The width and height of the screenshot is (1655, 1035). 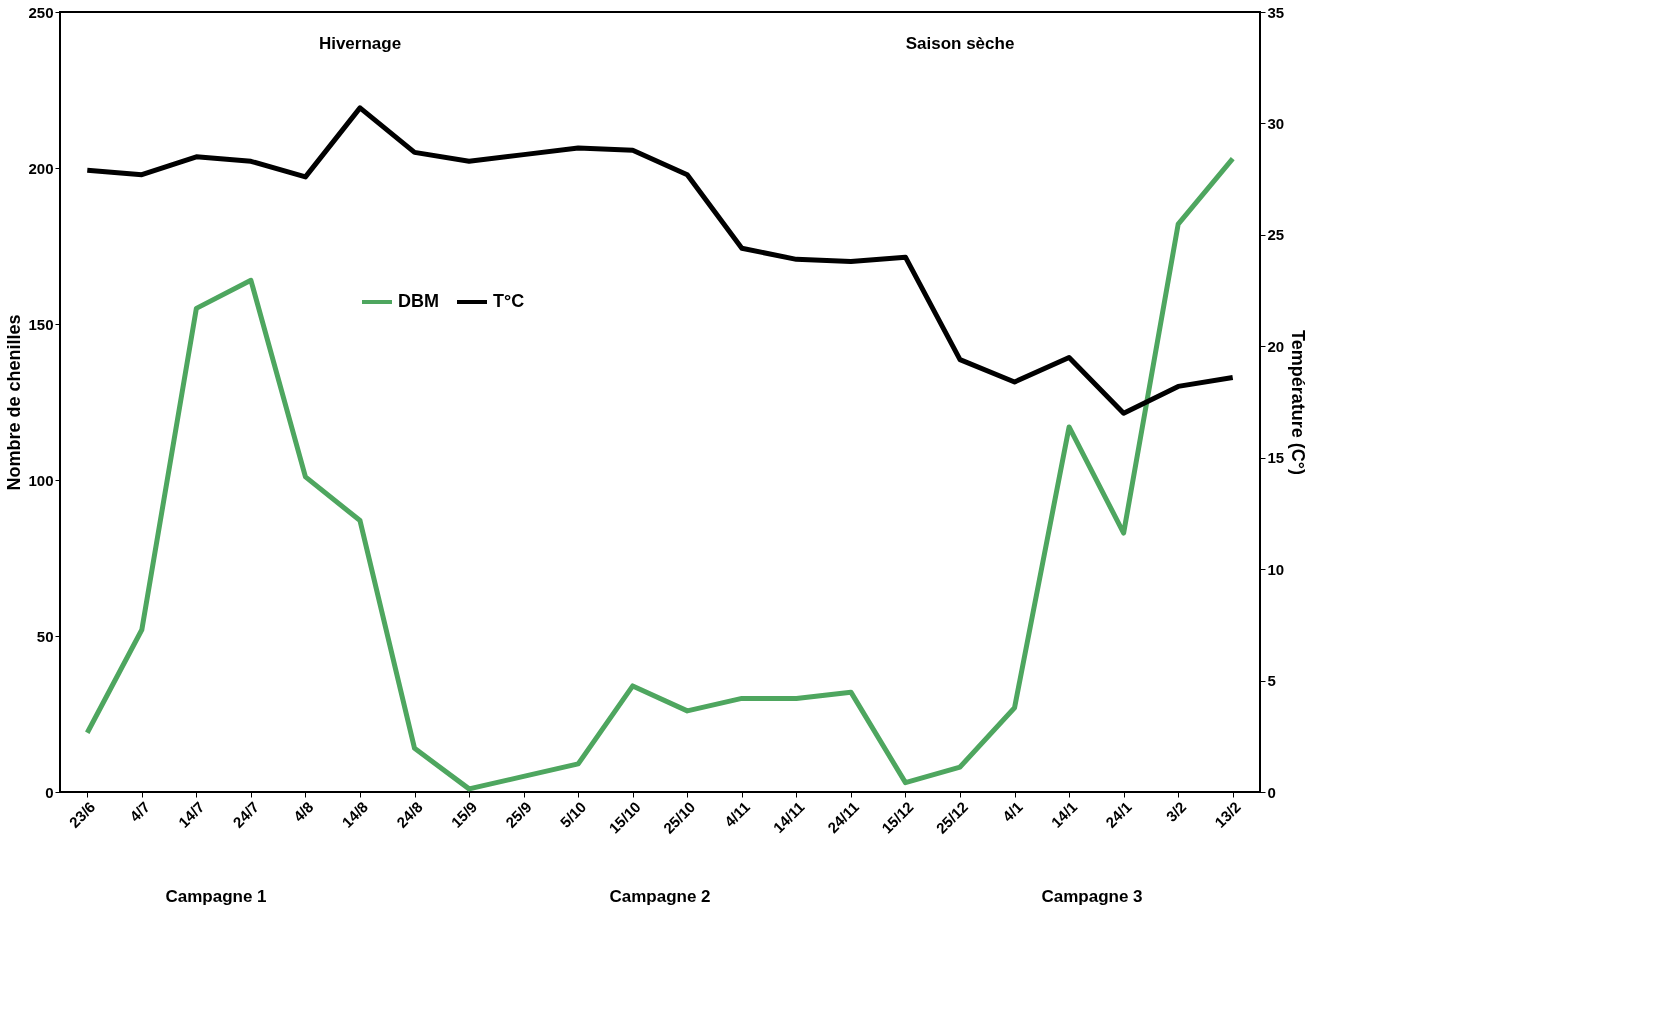 What do you see at coordinates (41, 12) in the screenshot?
I see `y-tick-label: 250` at bounding box center [41, 12].